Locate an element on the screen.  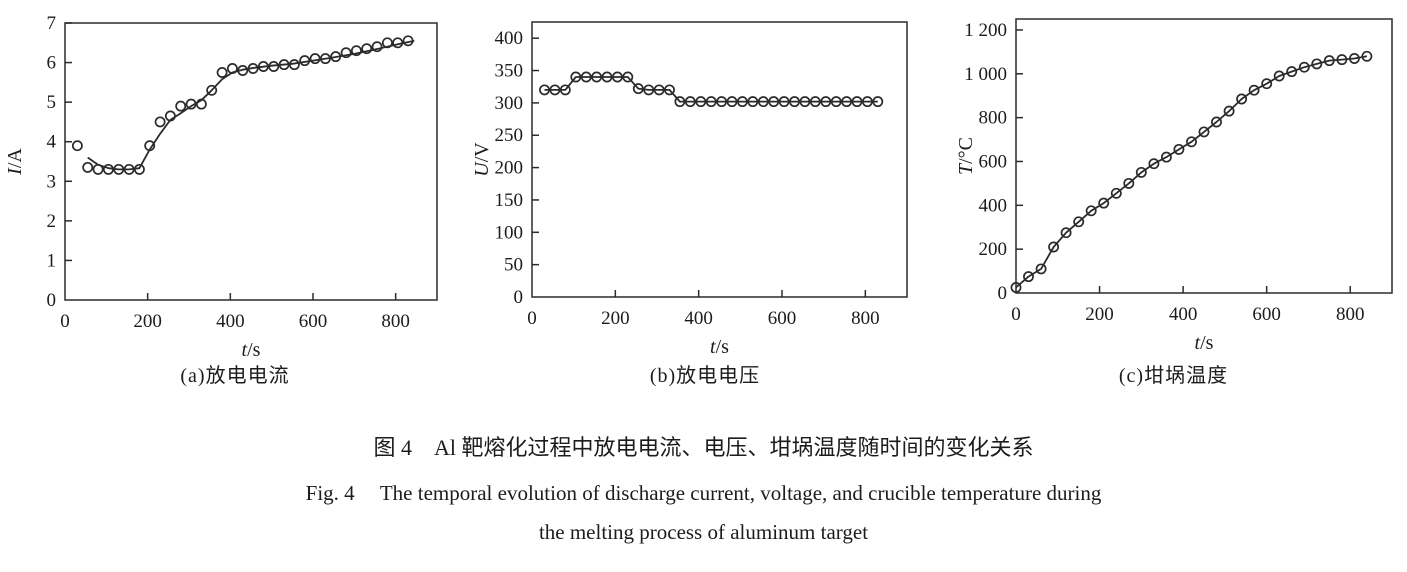
caption-english-line2: the melting process of aluminum target is located at coordinates (703, 532).